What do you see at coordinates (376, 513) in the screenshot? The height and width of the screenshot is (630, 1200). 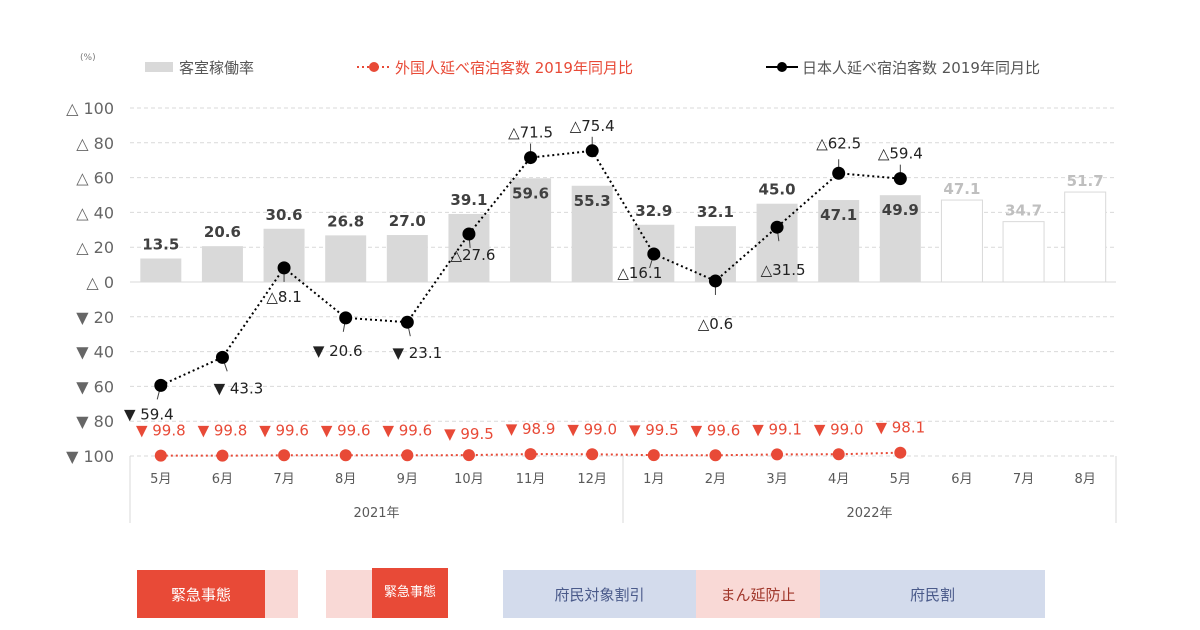 I see `year-group-label: 2021年` at bounding box center [376, 513].